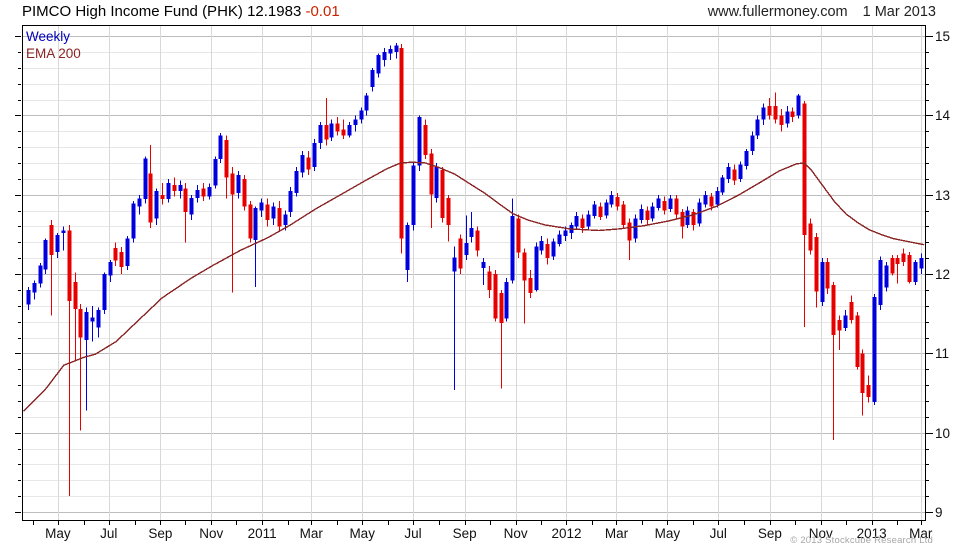 This screenshot has width=980, height=560. Describe the element at coordinates (48, 36) in the screenshot. I see `legend-weekly-label: Weekly` at that location.